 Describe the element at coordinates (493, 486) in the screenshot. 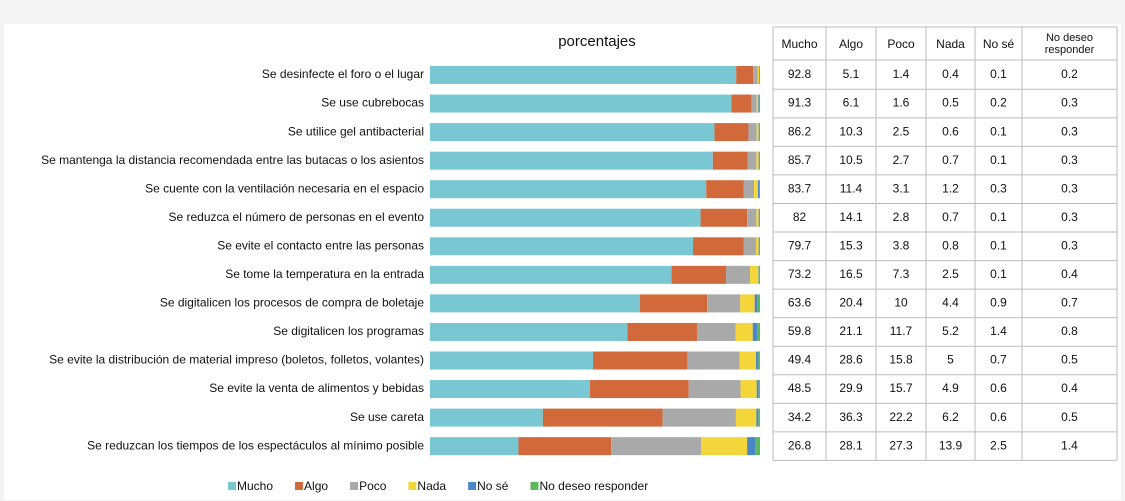

I see `legend-label: No sé` at that location.